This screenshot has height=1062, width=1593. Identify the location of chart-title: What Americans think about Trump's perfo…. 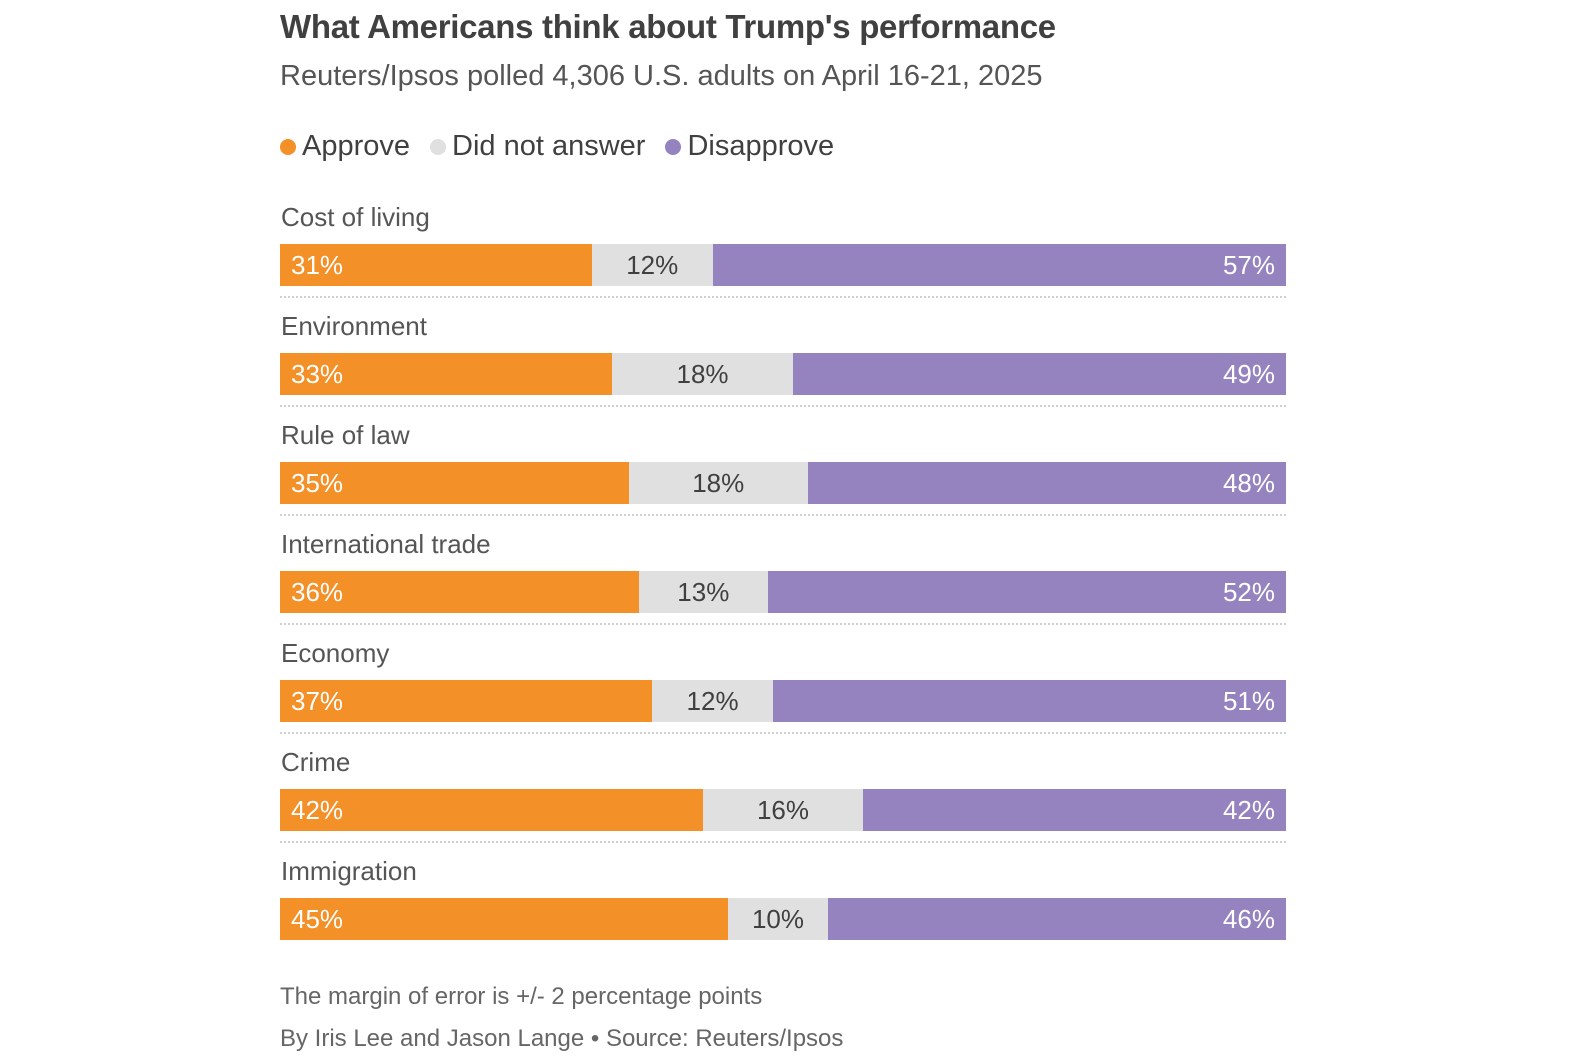
(668, 26).